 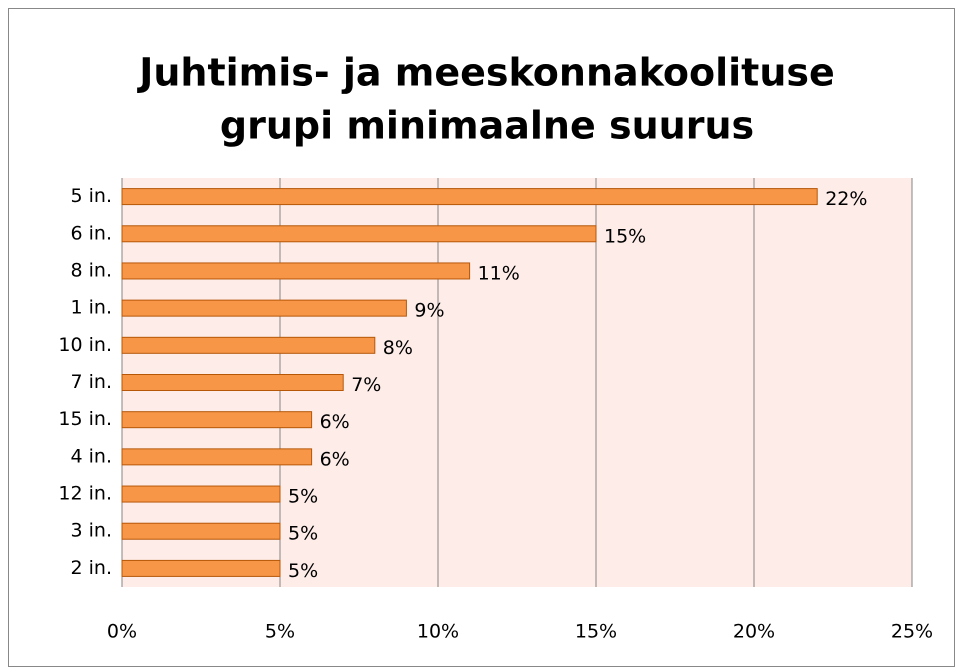 I want to click on x-tick-label: 5%, so click(x=280, y=632).